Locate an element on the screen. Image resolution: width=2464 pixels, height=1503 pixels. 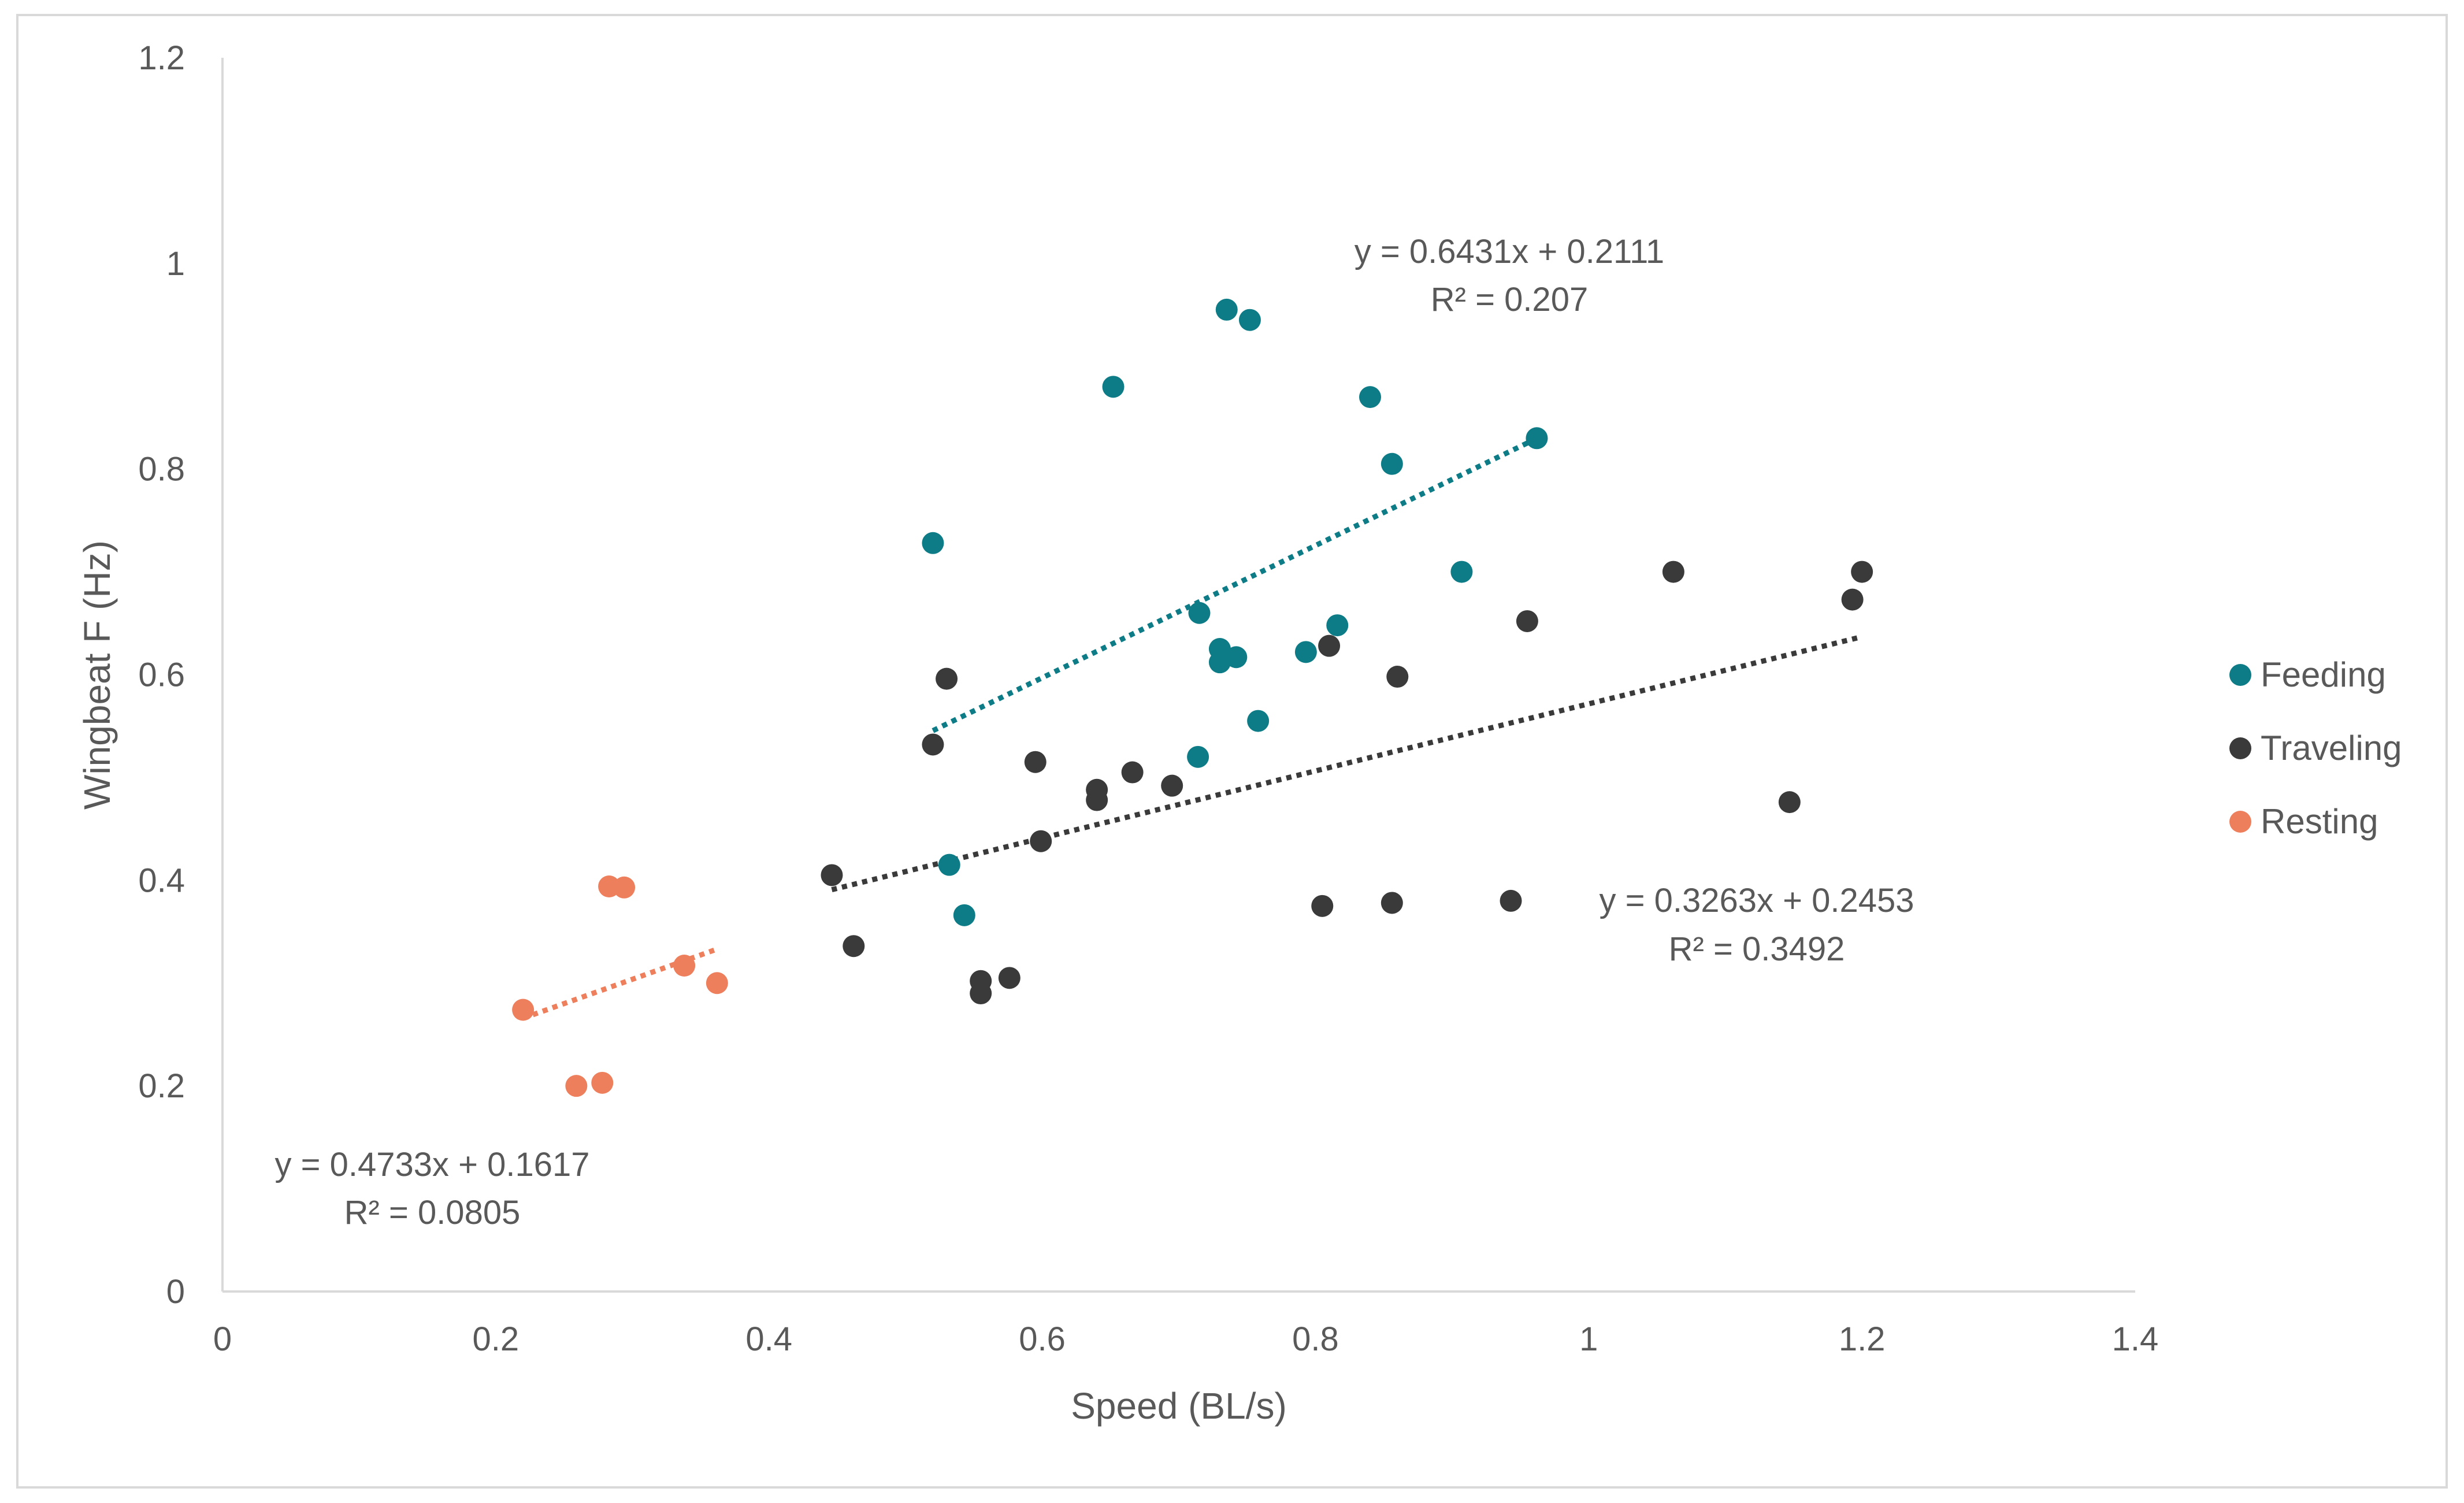
feeding-equation-label: y = 0.6431x + 0.2111 is located at coordinates (1509, 251).